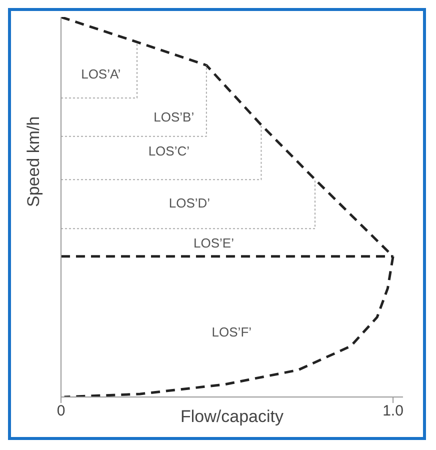 The image size is (436, 450). What do you see at coordinates (61, 411) in the screenshot?
I see `x-tick-label: 0` at bounding box center [61, 411].